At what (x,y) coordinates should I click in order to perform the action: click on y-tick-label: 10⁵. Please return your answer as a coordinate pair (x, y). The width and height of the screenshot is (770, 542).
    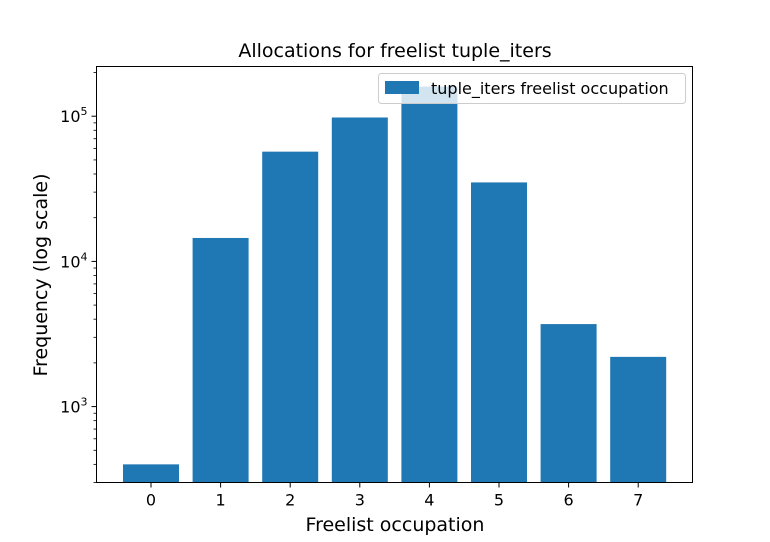
    Looking at the image, I should click on (73, 115).